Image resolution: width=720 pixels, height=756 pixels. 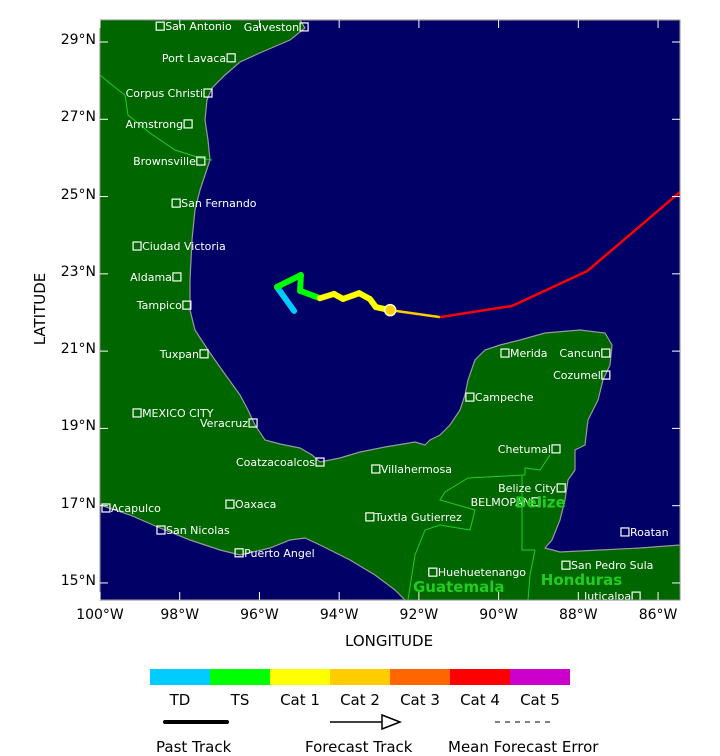 I want to click on city-label: Veracruz, so click(x=224, y=423).